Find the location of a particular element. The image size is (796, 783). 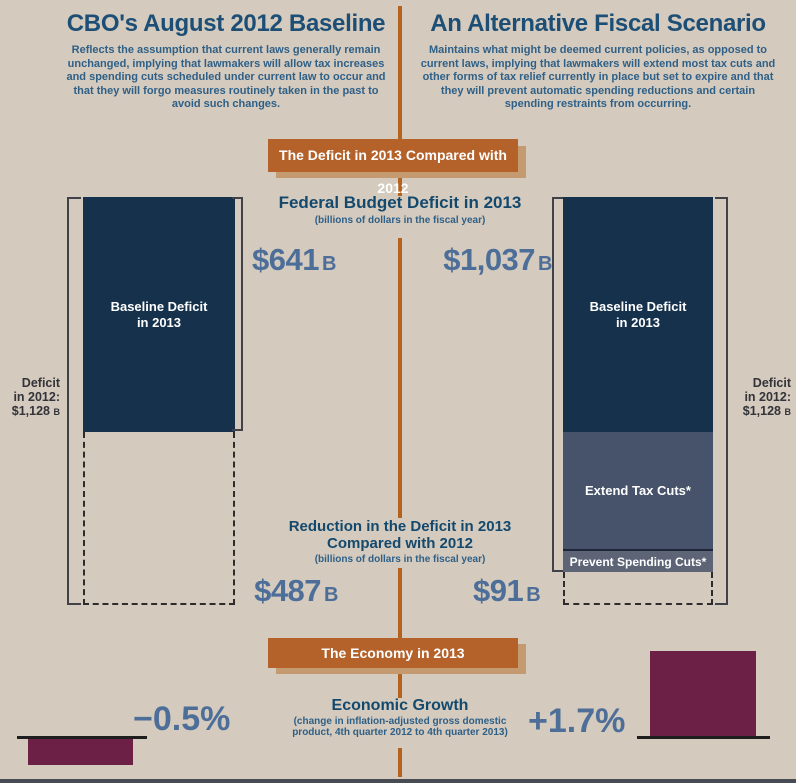

baseline-deficit-value: $641 B is located at coordinates (294, 259).